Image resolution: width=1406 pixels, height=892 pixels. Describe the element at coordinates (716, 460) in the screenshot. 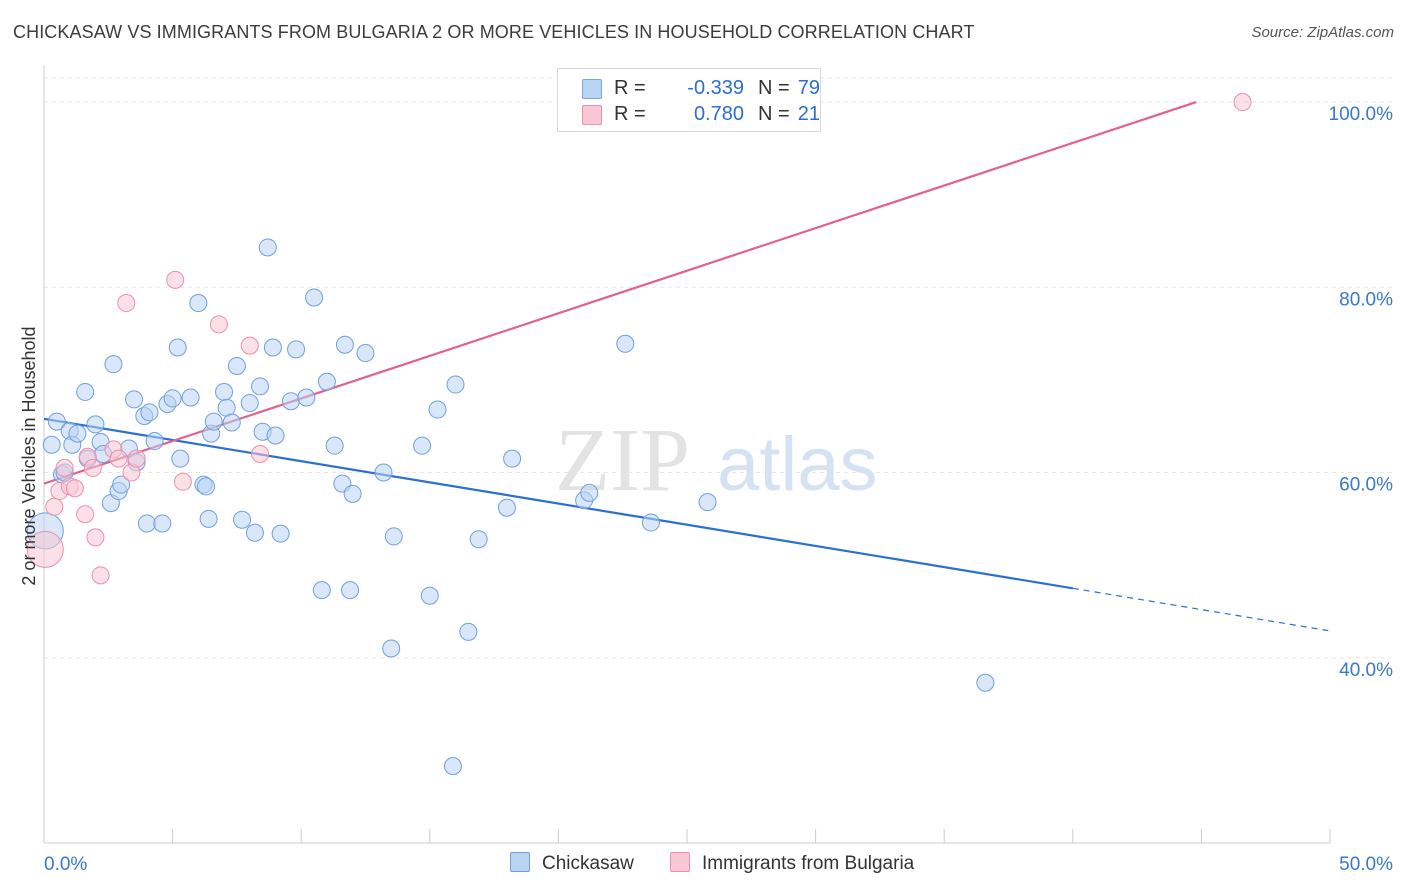

I see `watermark: ZIP atlas` at that location.